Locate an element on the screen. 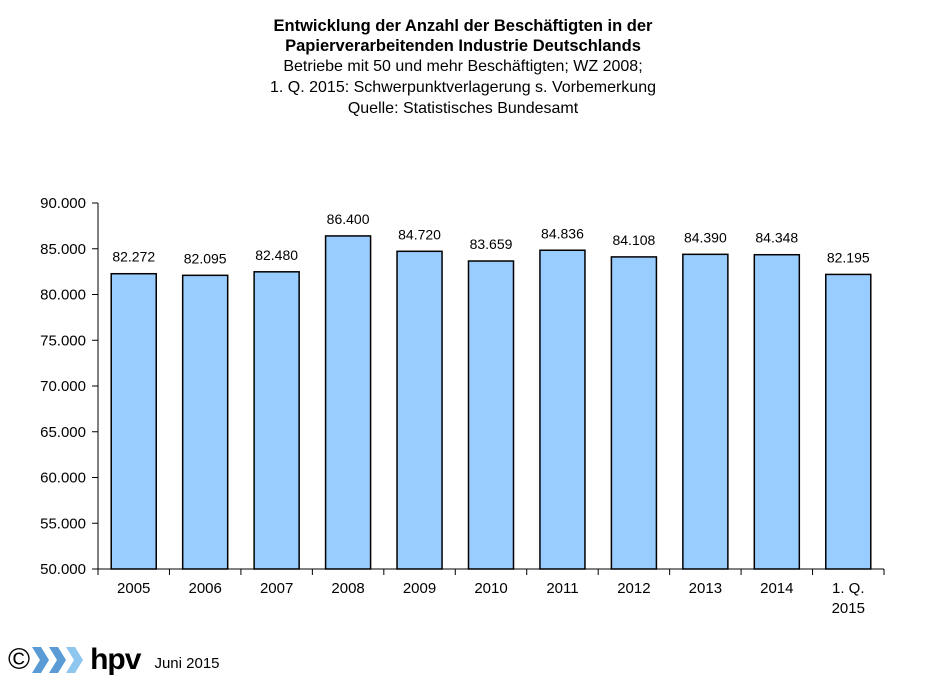 The height and width of the screenshot is (700, 926). y-tick-label: 50.000 is located at coordinates (63, 569).